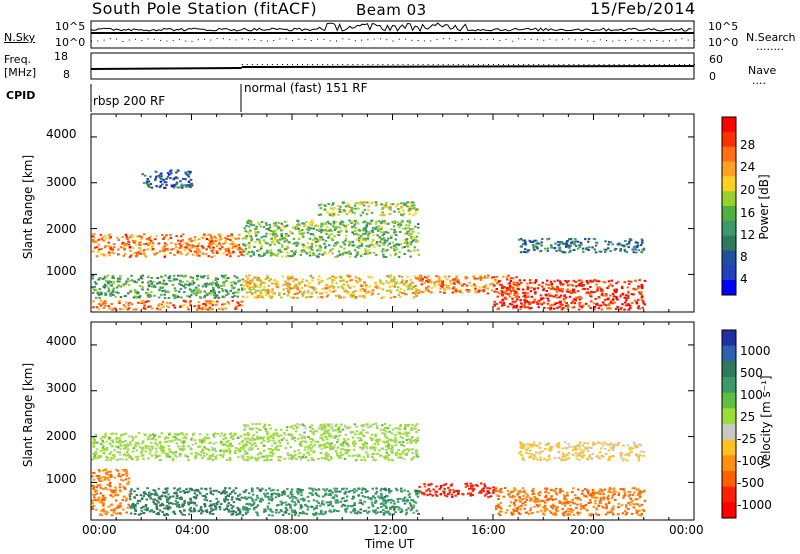 The width and height of the screenshot is (800, 554). What do you see at coordinates (751, 461) in the screenshot?
I see `velocity-cbtick-minus100: -100` at bounding box center [751, 461].